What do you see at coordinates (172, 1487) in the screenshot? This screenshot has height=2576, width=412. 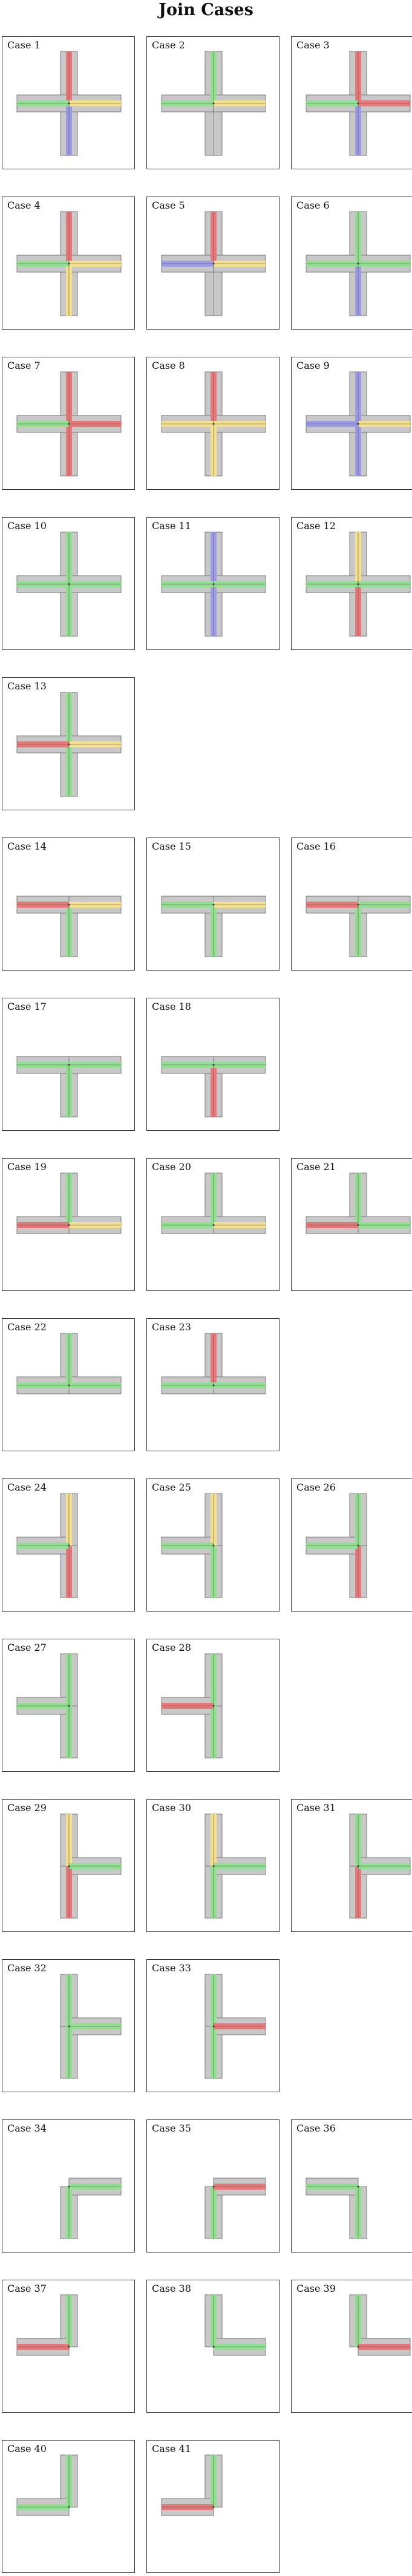 I see `case-label: Case 25` at bounding box center [172, 1487].